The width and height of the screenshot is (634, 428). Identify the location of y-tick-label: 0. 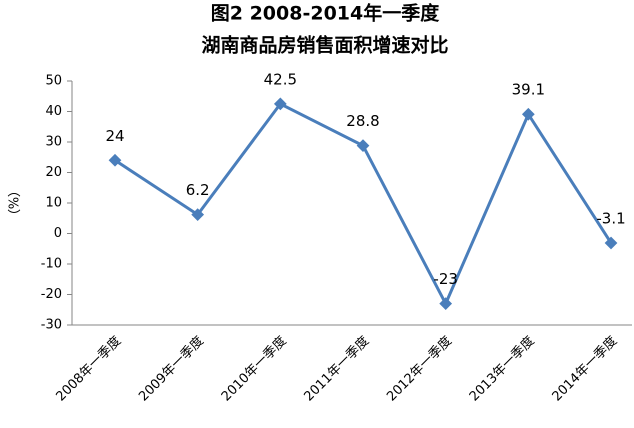
(58, 233).